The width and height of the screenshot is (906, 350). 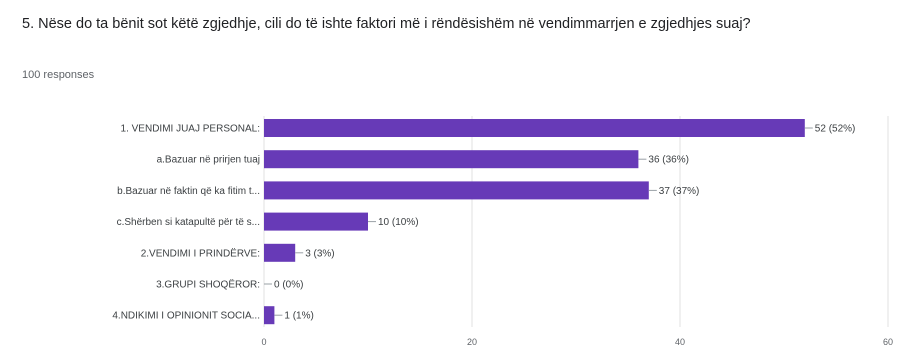 What do you see at coordinates (208, 285) in the screenshot?
I see `category-label: 3.GRUPI SHOQËROR:` at bounding box center [208, 285].